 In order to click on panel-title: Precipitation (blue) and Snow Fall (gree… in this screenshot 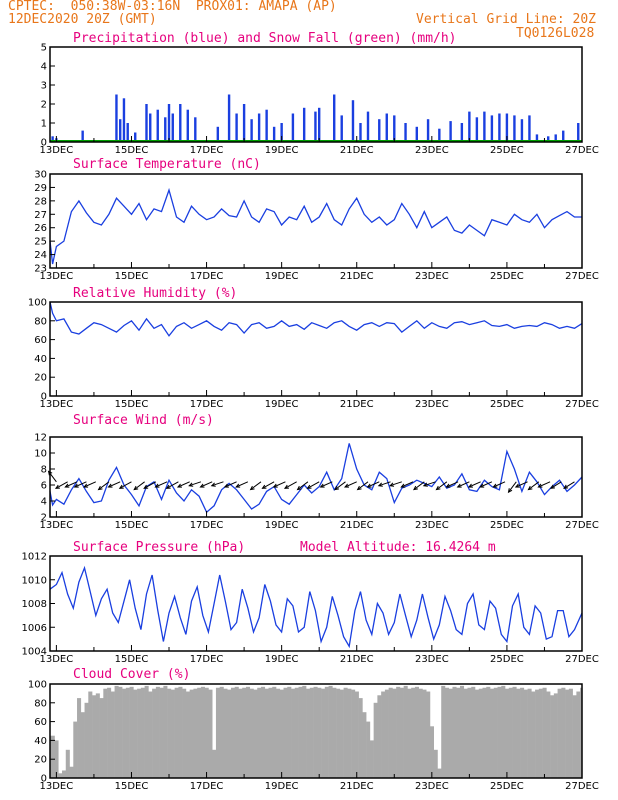, I will do `click(265, 38)`.